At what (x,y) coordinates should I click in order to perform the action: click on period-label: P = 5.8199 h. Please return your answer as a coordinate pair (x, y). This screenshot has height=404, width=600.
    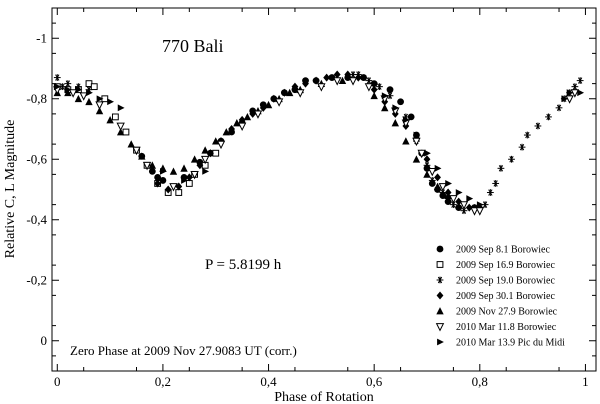
    Looking at the image, I should click on (243, 265).